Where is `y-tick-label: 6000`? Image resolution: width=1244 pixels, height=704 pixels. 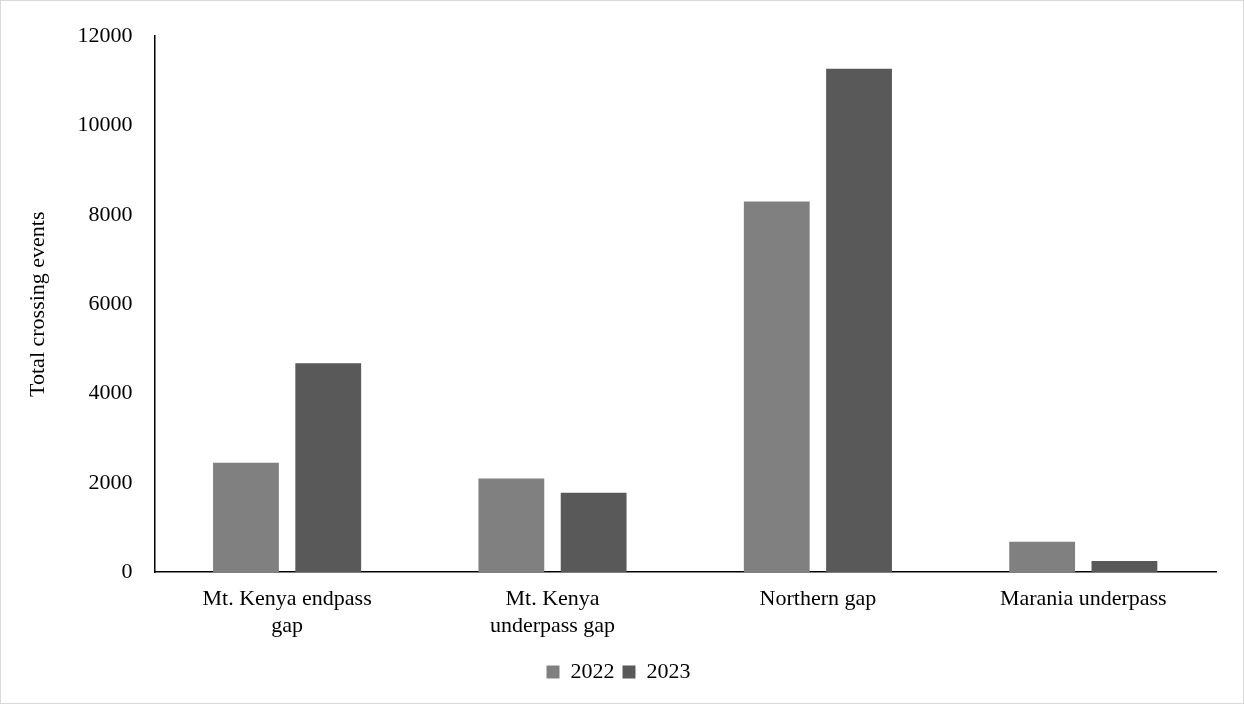 y-tick-label: 6000 is located at coordinates (110, 302).